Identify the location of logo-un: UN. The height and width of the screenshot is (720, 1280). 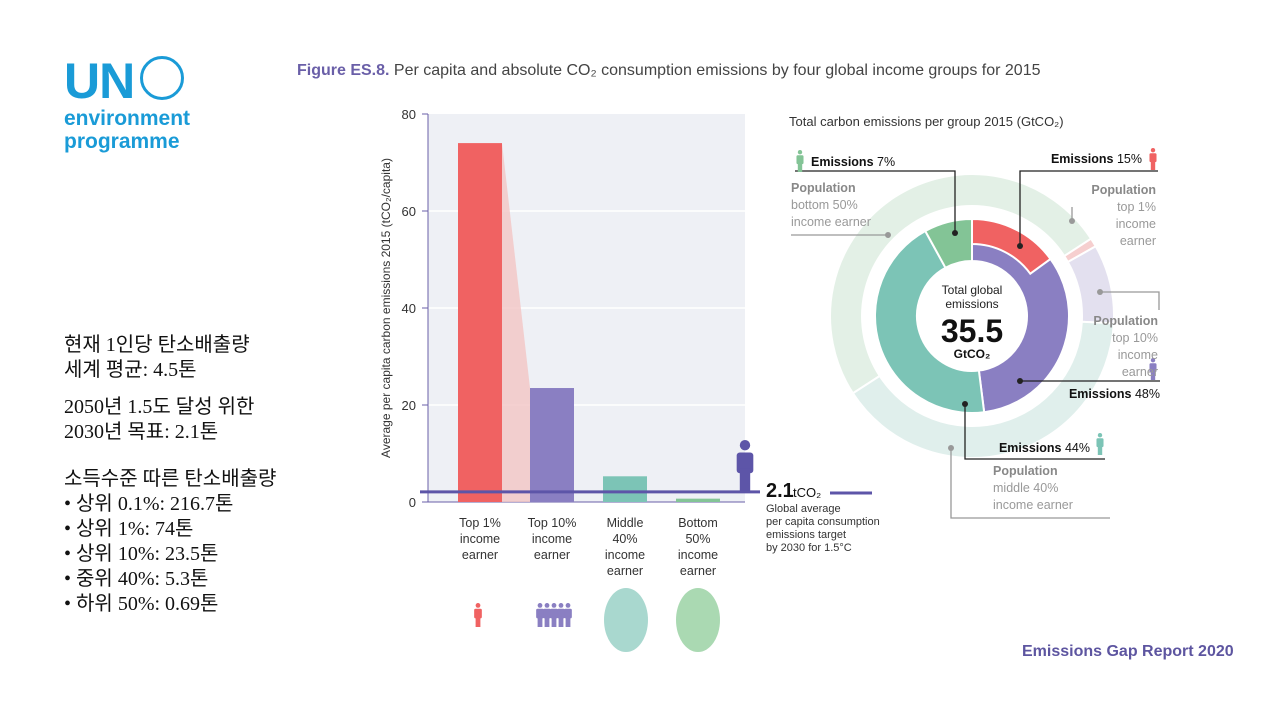
(124, 81).